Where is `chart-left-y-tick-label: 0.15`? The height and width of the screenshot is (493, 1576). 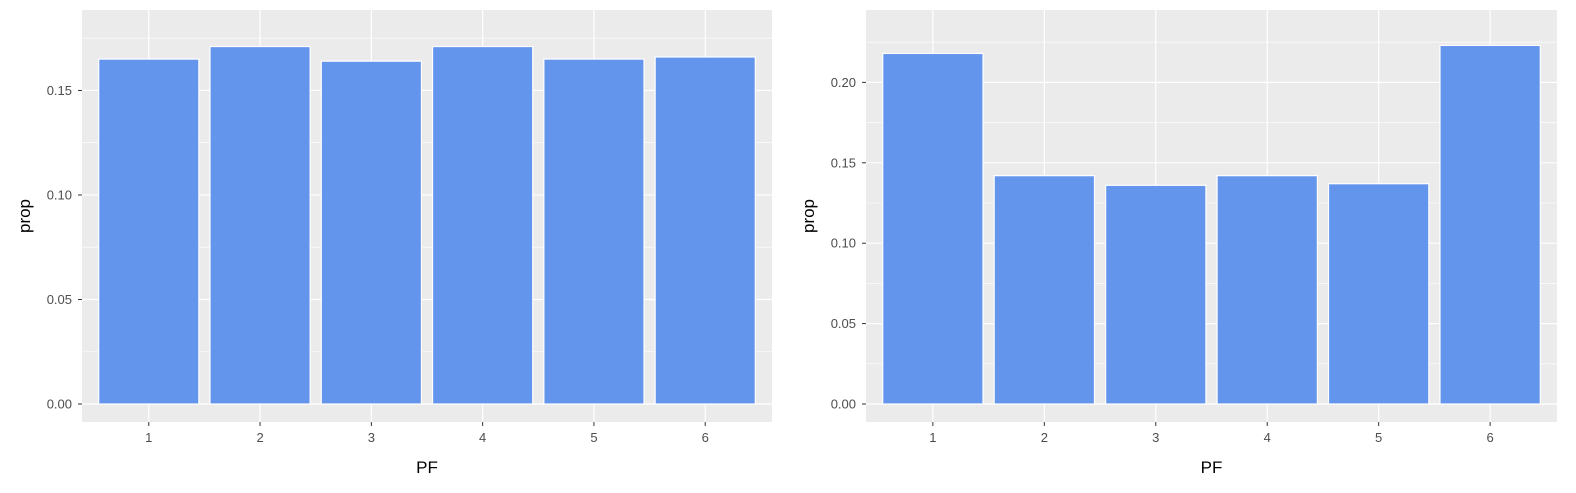 chart-left-y-tick-label: 0.15 is located at coordinates (59, 90).